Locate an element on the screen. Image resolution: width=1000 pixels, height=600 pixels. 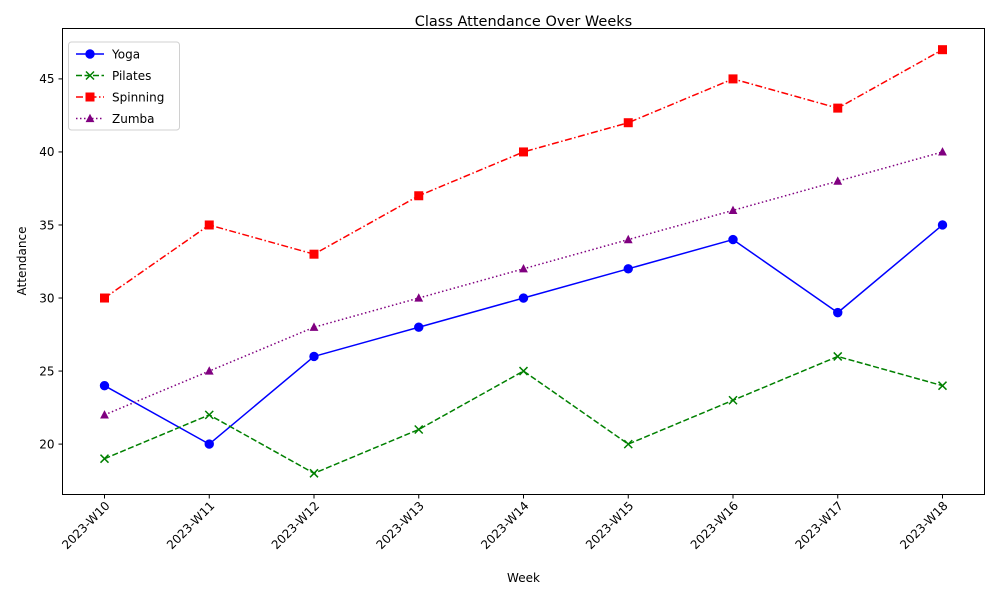
legend-label-yoga: Yoga is located at coordinates (125, 54).